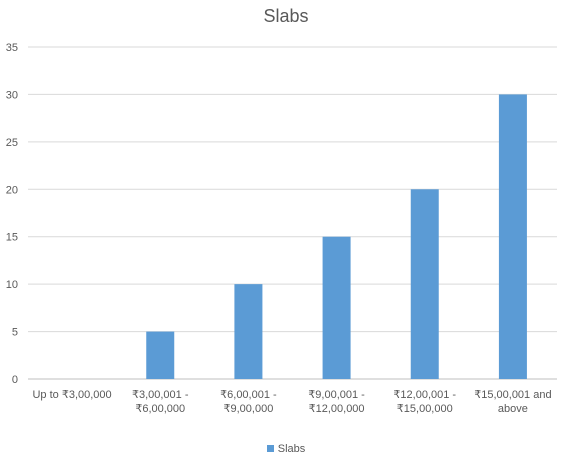  I want to click on x-tick-label: ₹6,00,001 -, so click(248, 395).